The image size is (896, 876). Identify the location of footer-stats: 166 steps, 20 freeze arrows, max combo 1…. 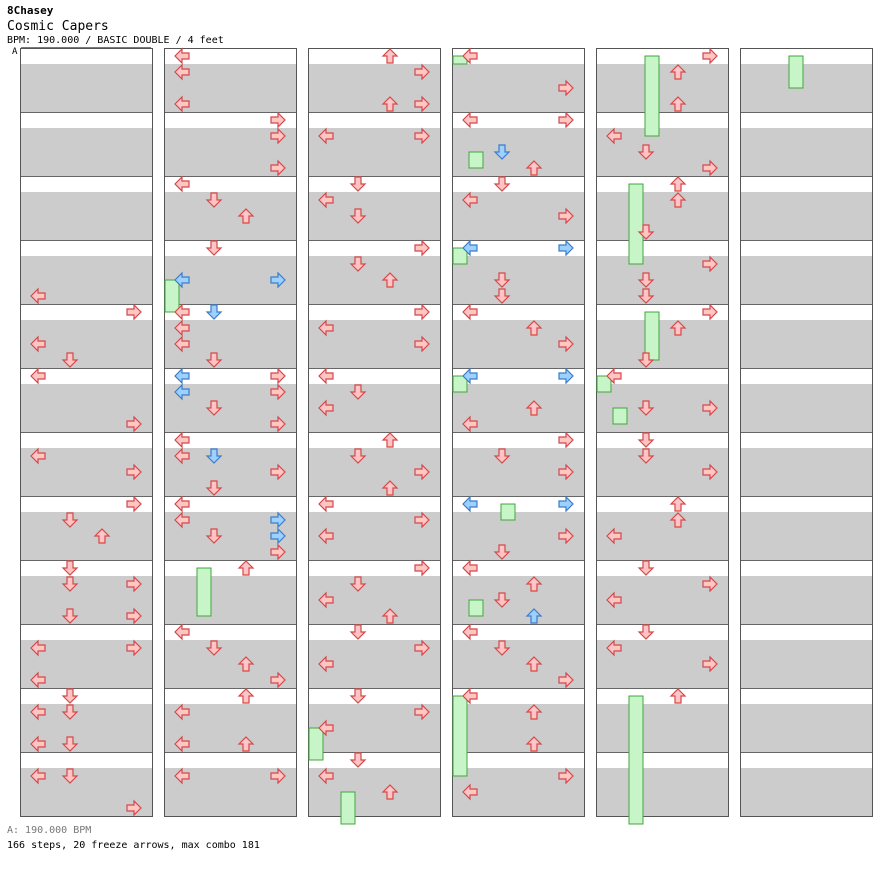
(133, 845).